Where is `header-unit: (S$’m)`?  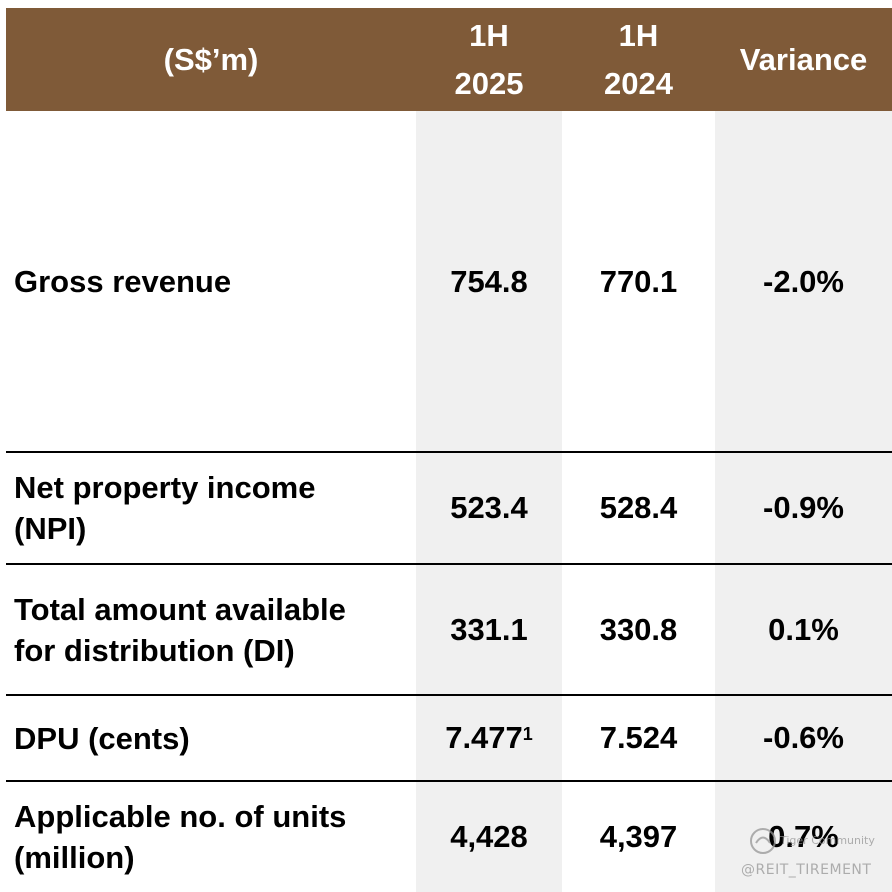
header-unit: (S$’m) is located at coordinates (211, 59).